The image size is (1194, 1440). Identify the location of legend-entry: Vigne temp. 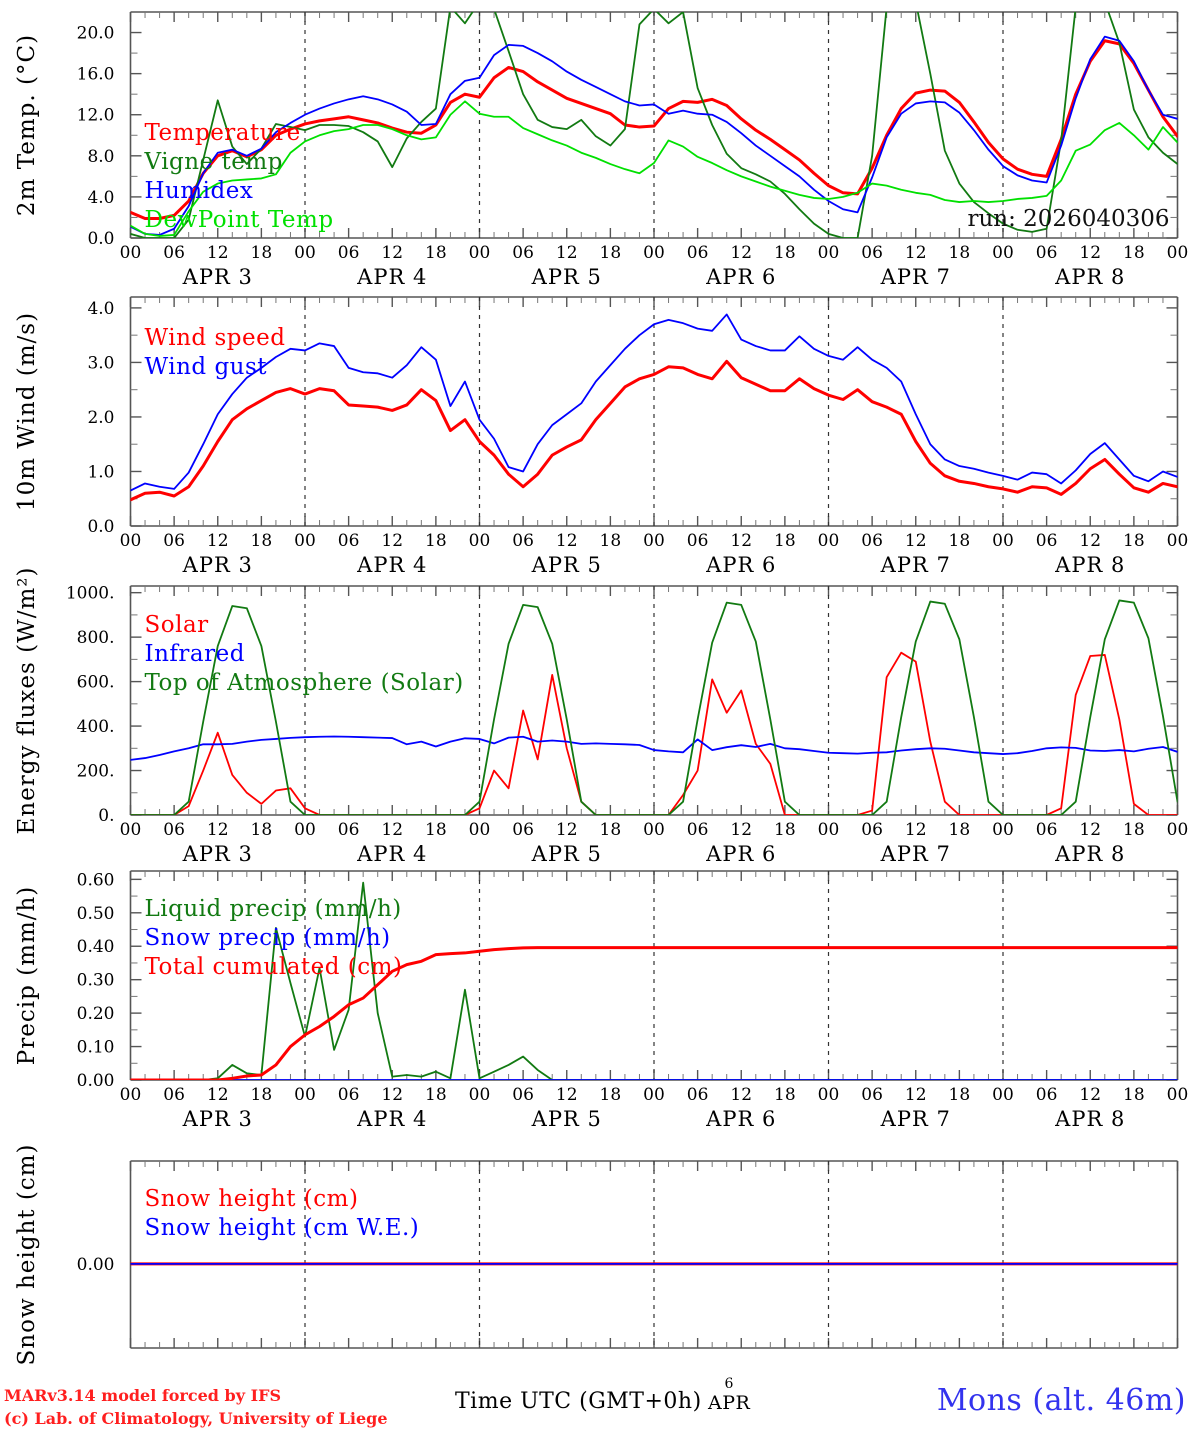
(213, 162).